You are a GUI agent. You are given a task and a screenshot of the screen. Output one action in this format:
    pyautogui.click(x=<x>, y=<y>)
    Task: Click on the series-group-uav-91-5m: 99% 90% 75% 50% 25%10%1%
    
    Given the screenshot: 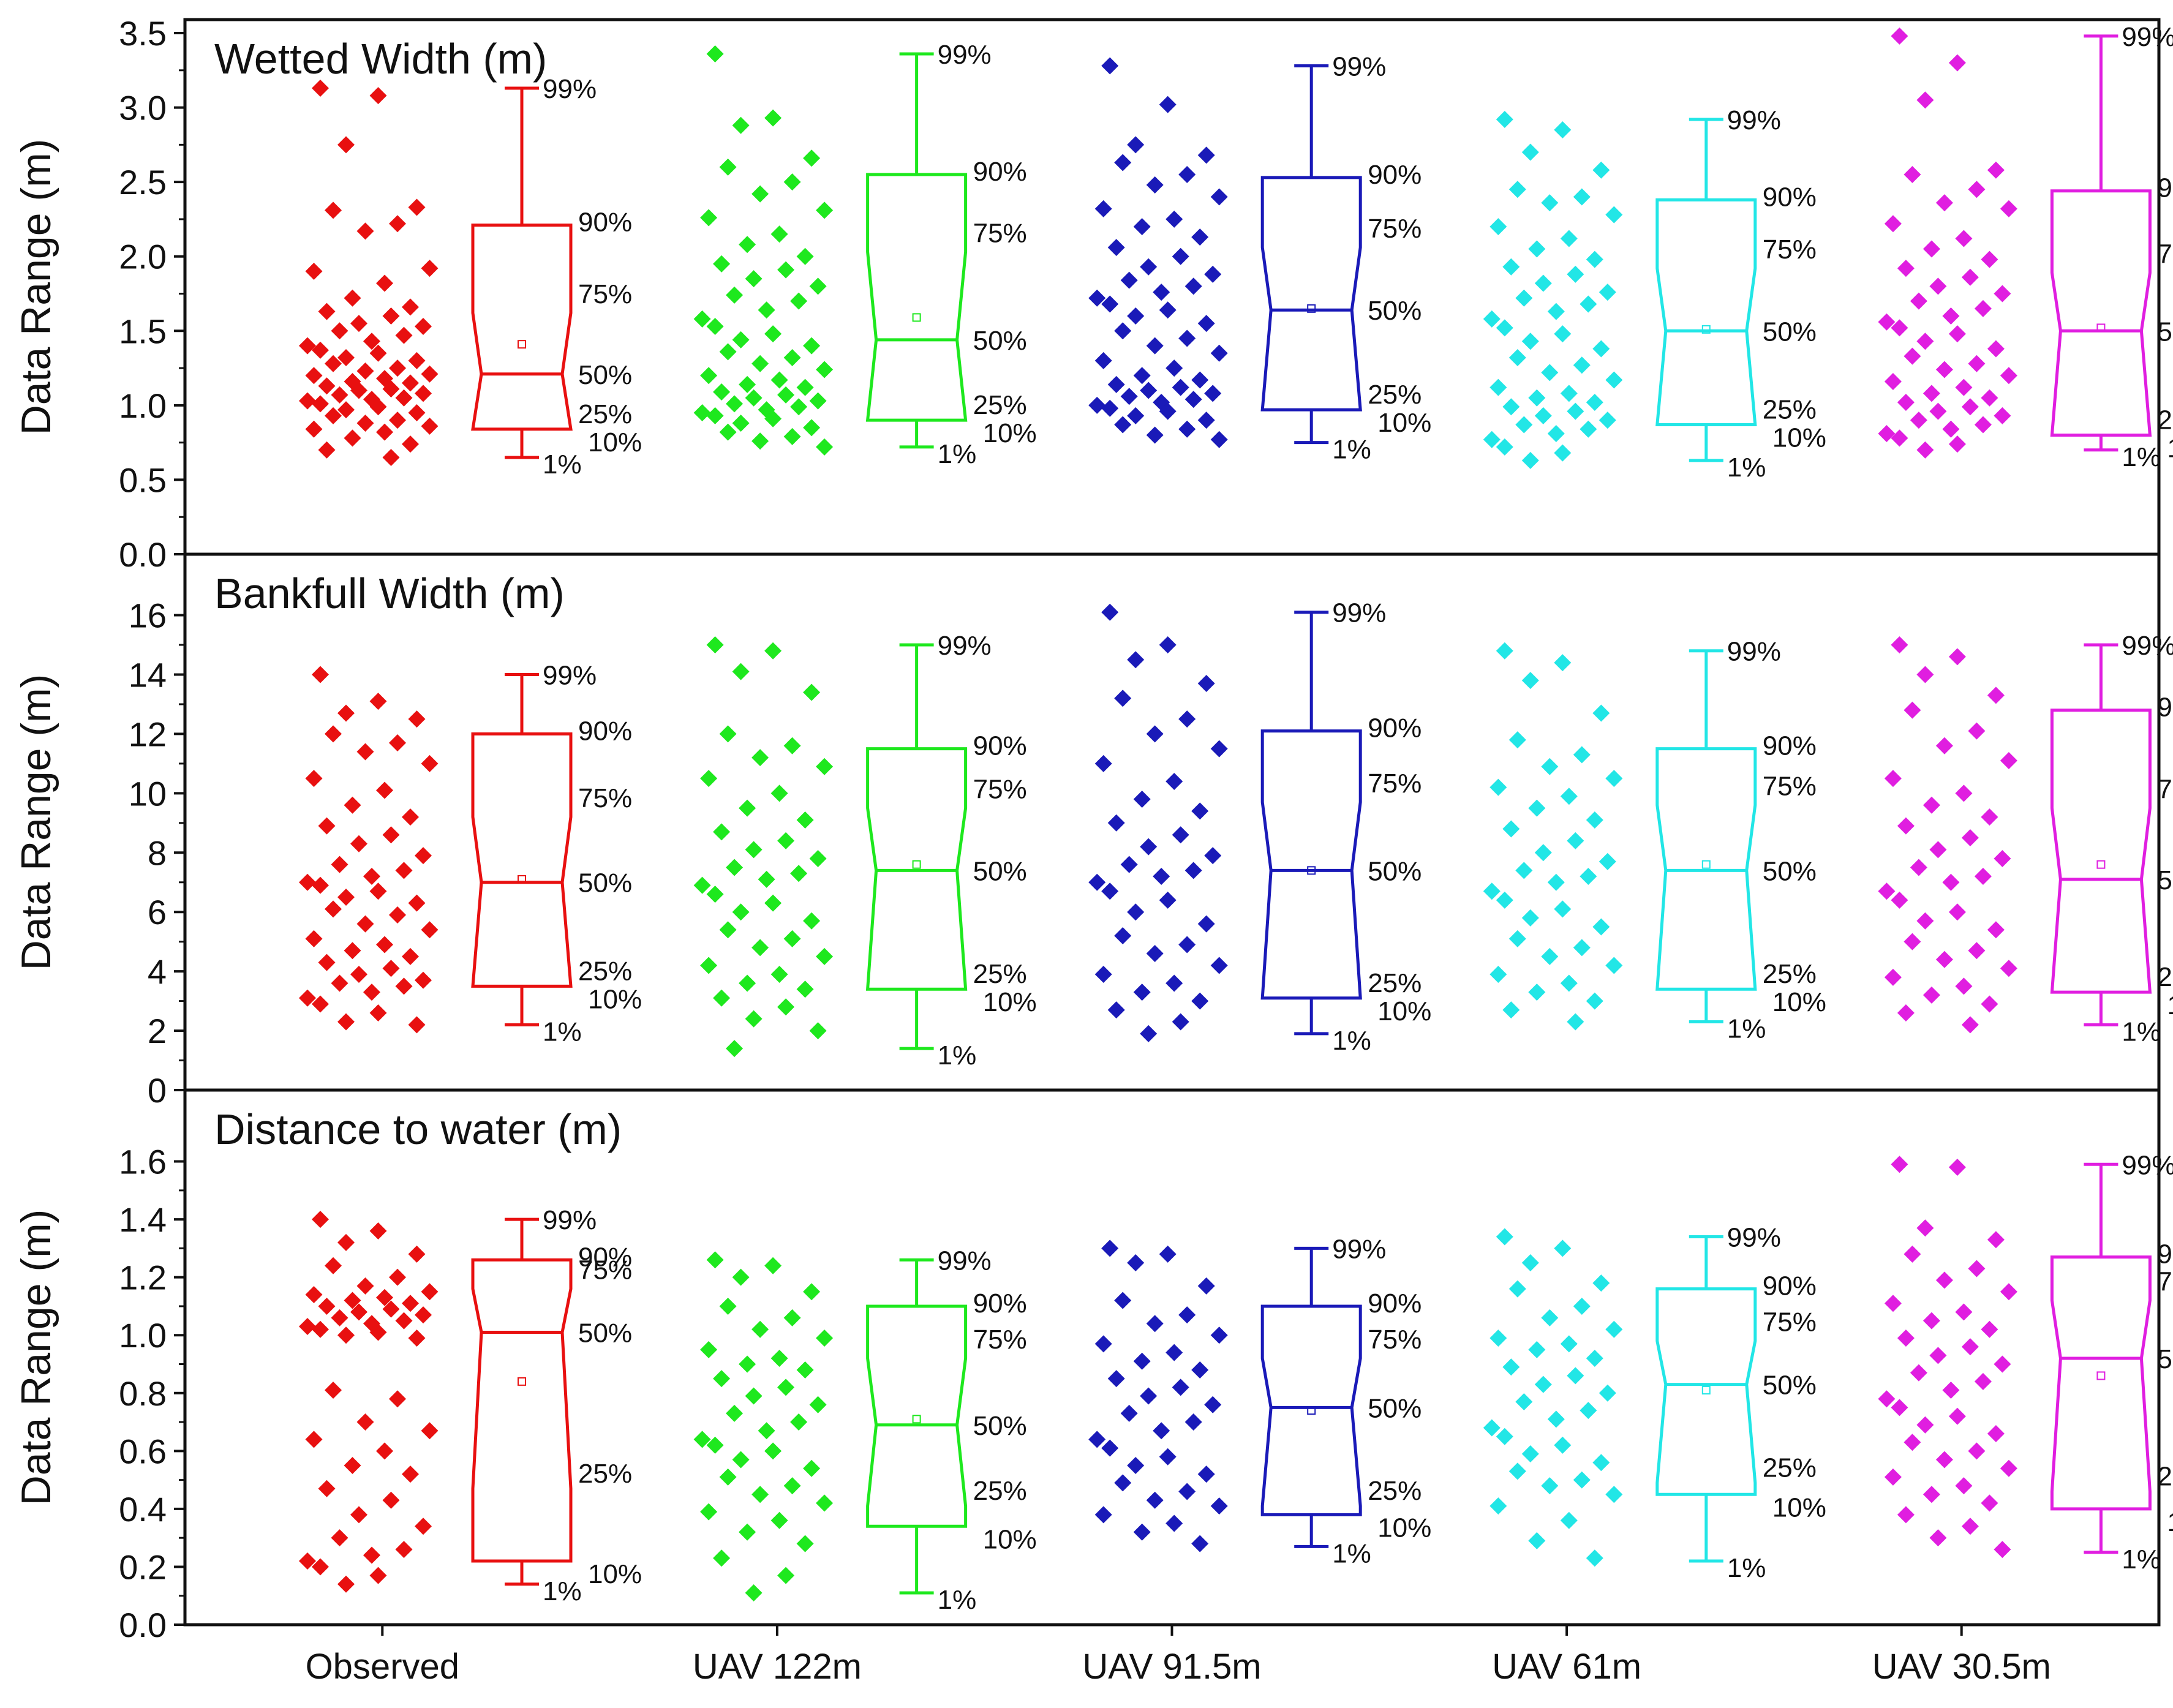 What is the action you would take?
    pyautogui.click(x=1259, y=258)
    